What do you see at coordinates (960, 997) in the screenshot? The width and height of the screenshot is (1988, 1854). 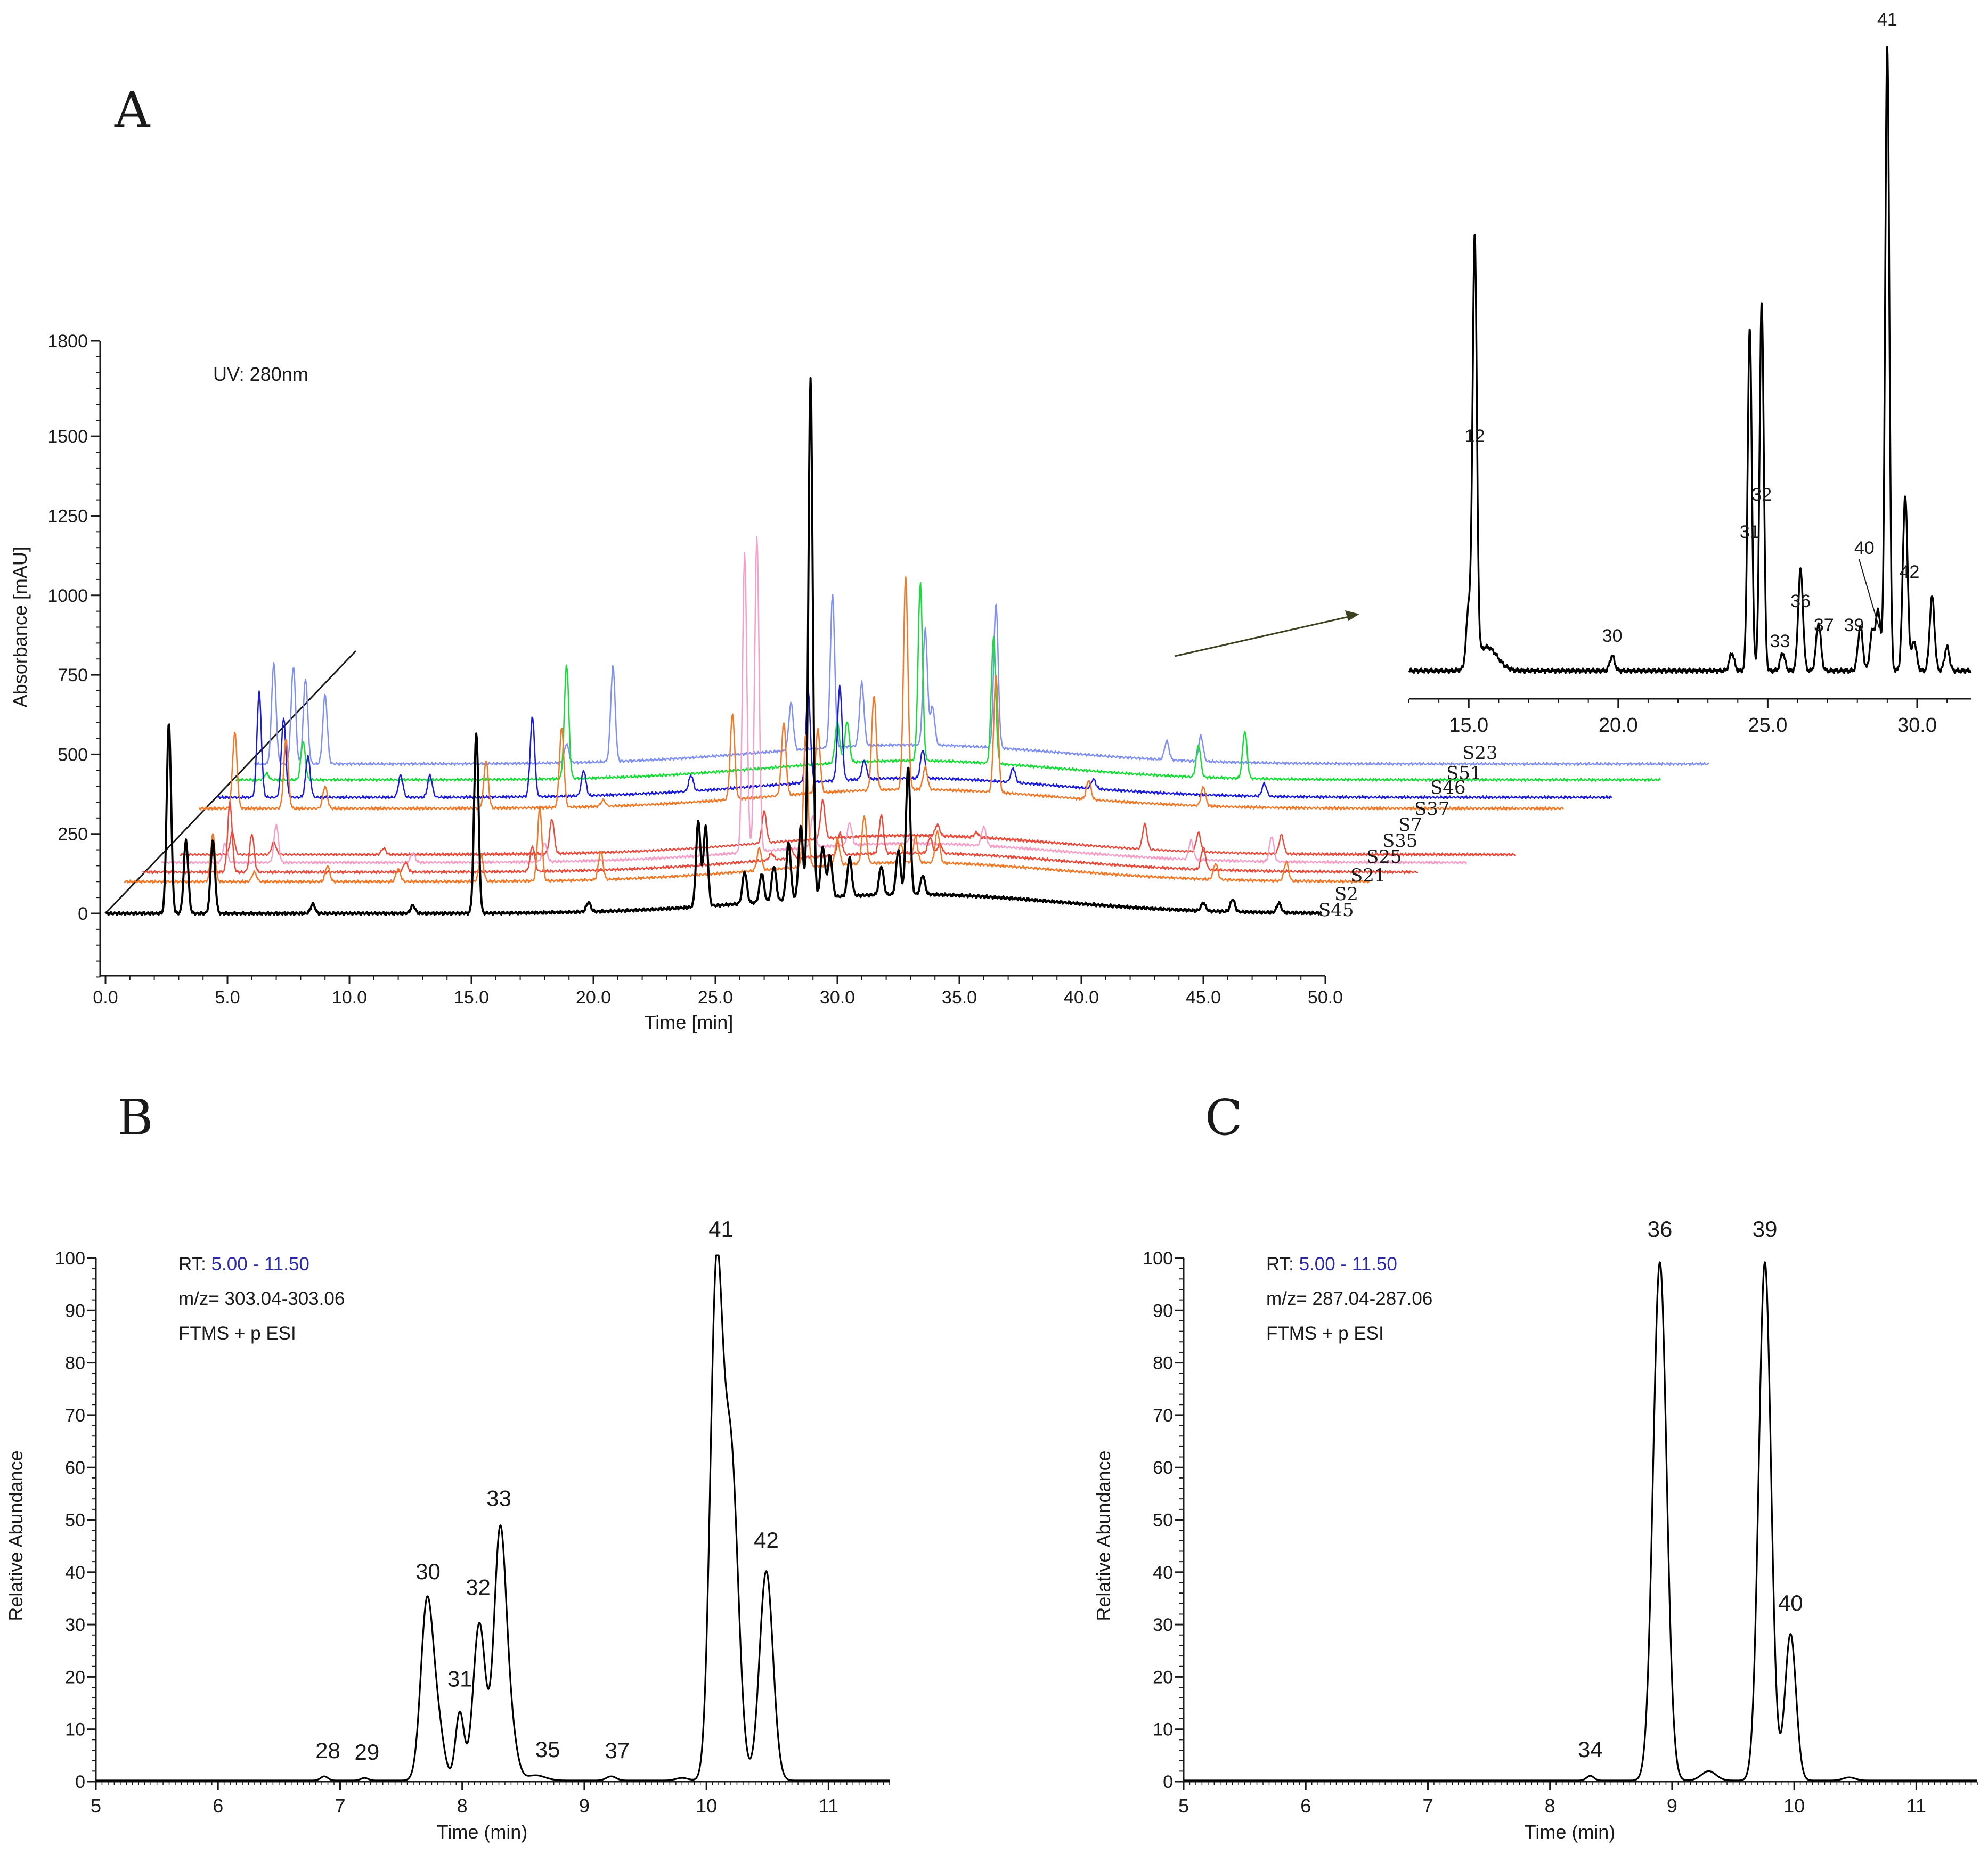 I see `x-tick-label: 35.0` at bounding box center [960, 997].